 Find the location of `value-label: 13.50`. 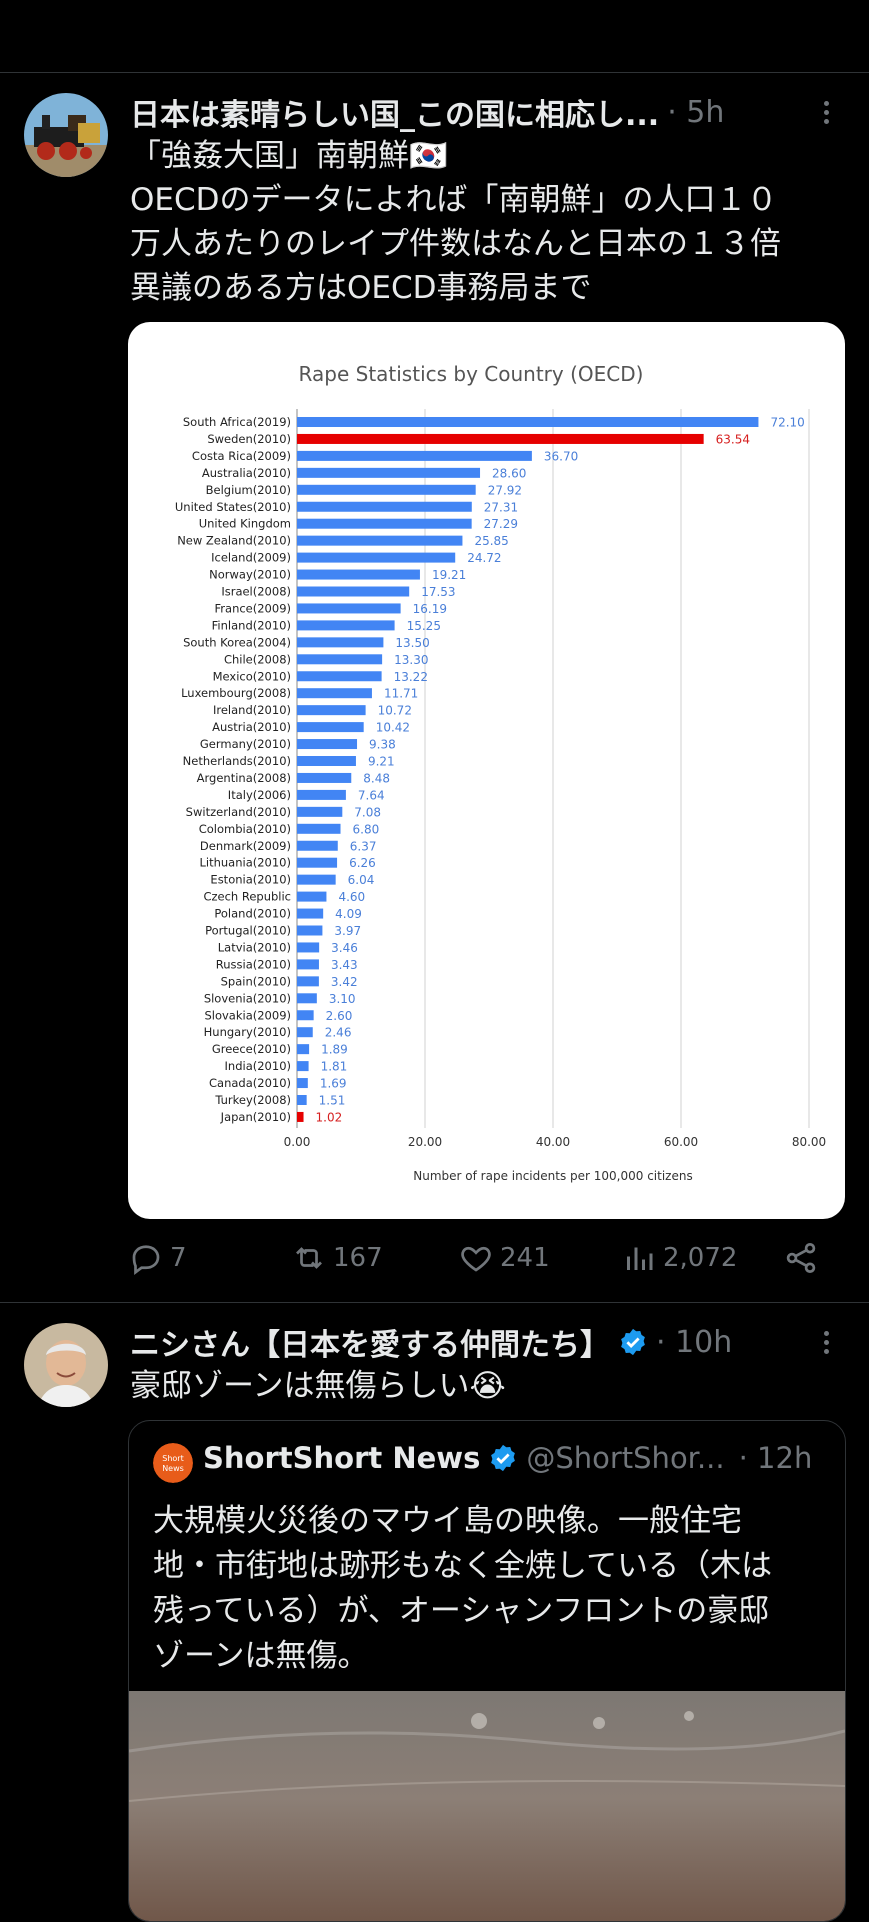

value-label: 13.50 is located at coordinates (412, 643).